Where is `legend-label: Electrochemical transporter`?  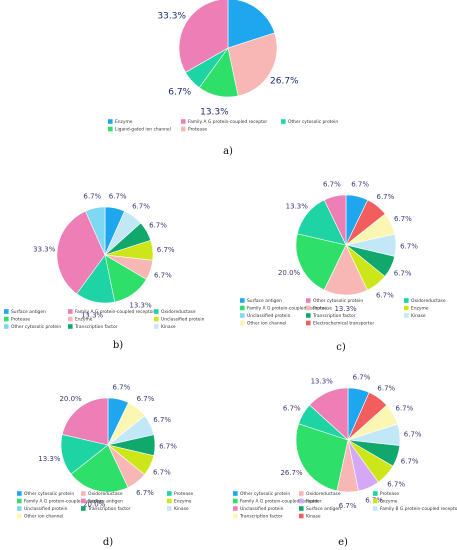 legend-label: Electrochemical transporter is located at coordinates (343, 324).